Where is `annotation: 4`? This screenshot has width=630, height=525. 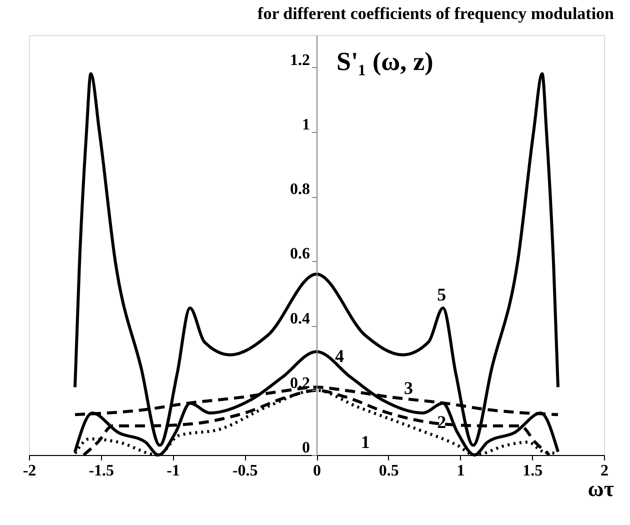
annotation: 4 is located at coordinates (339, 356).